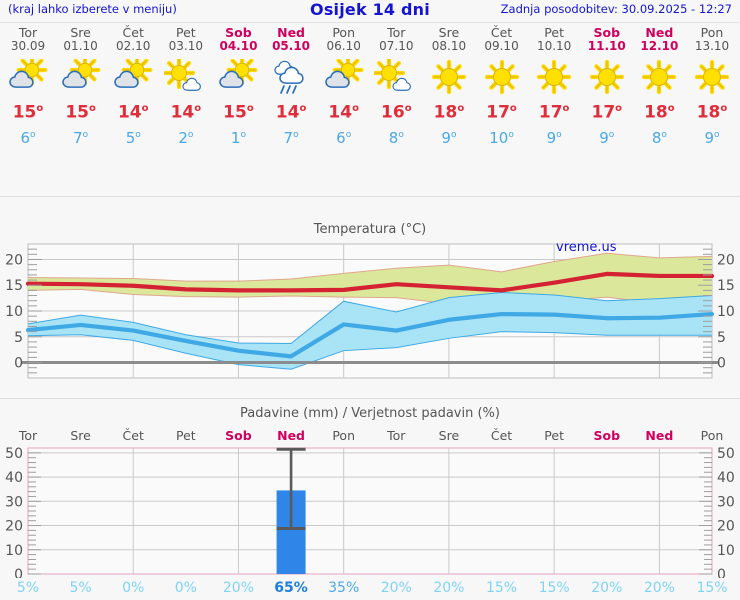  Describe the element at coordinates (370, 9) in the screenshot. I see `page-title: Osijek 14 dni` at that location.